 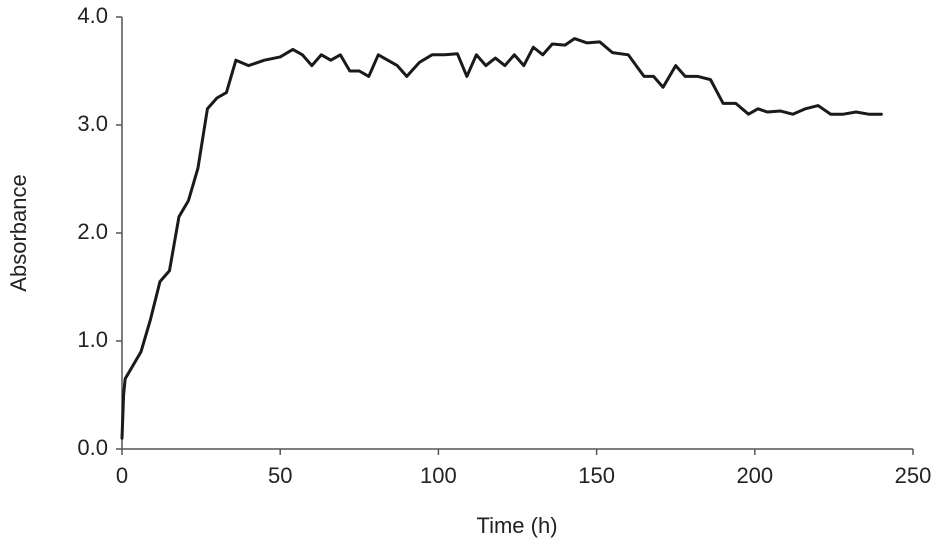 What do you see at coordinates (18, 232) in the screenshot?
I see `y-axis-label: Absorbance` at bounding box center [18, 232].